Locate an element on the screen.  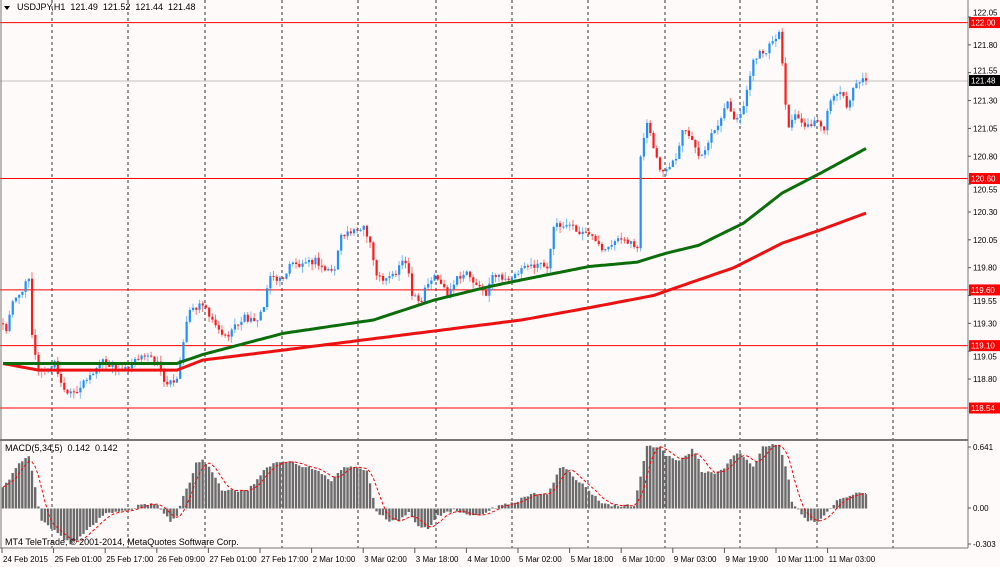
level-price-label: 119.10 is located at coordinates (983, 346).